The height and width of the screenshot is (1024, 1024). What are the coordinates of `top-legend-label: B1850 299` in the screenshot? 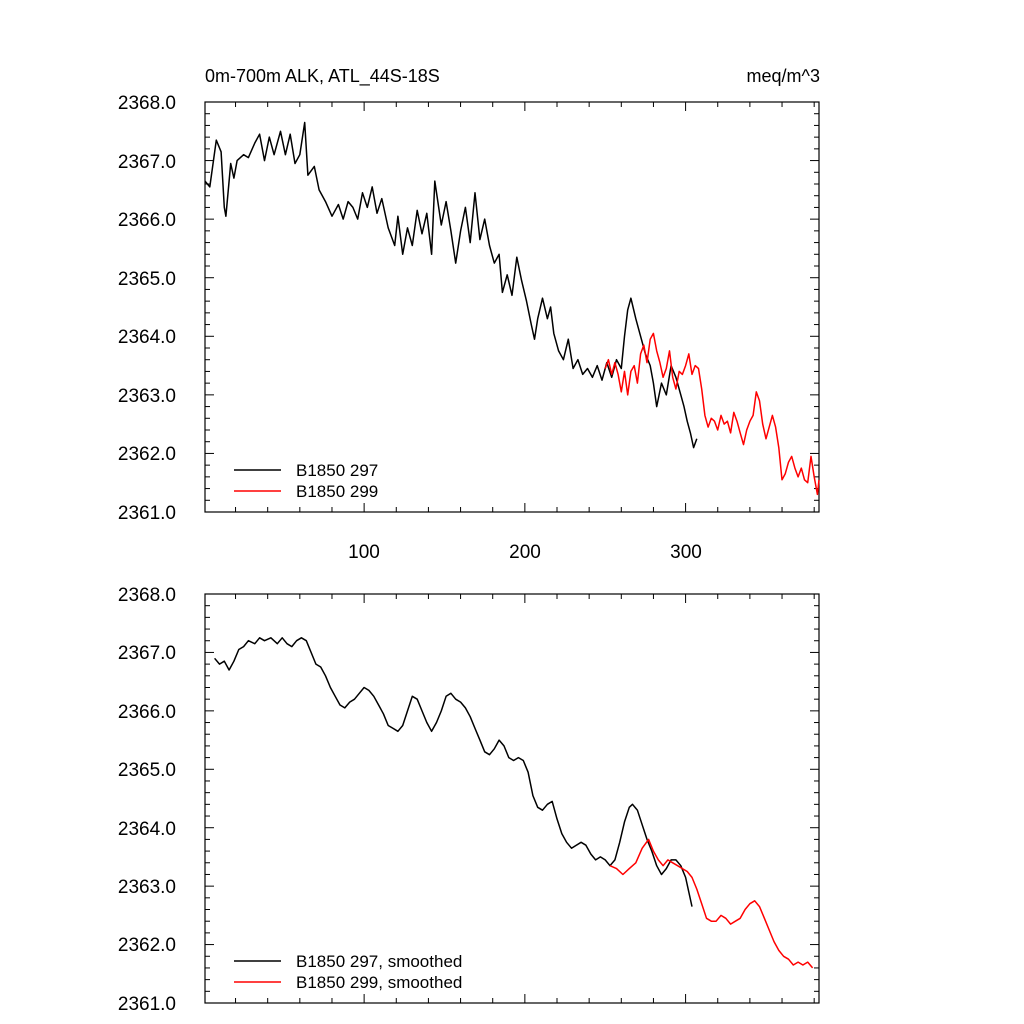 It's located at (337, 491).